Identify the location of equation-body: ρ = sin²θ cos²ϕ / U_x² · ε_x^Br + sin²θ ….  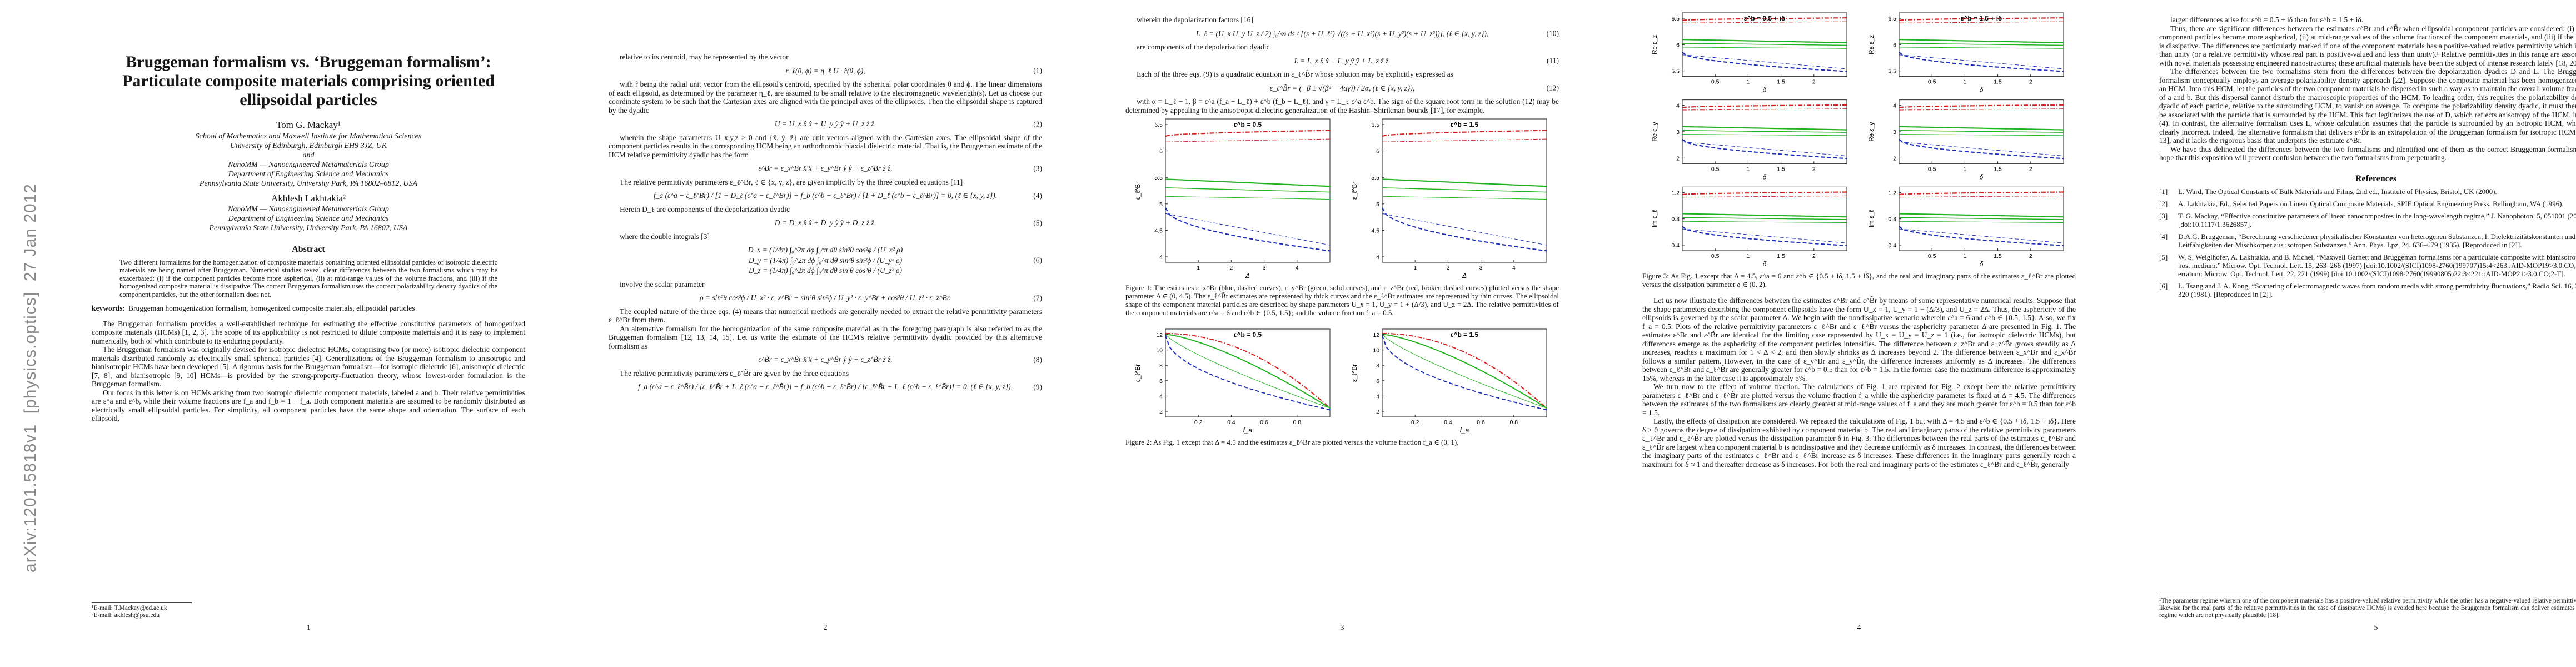
(825, 297).